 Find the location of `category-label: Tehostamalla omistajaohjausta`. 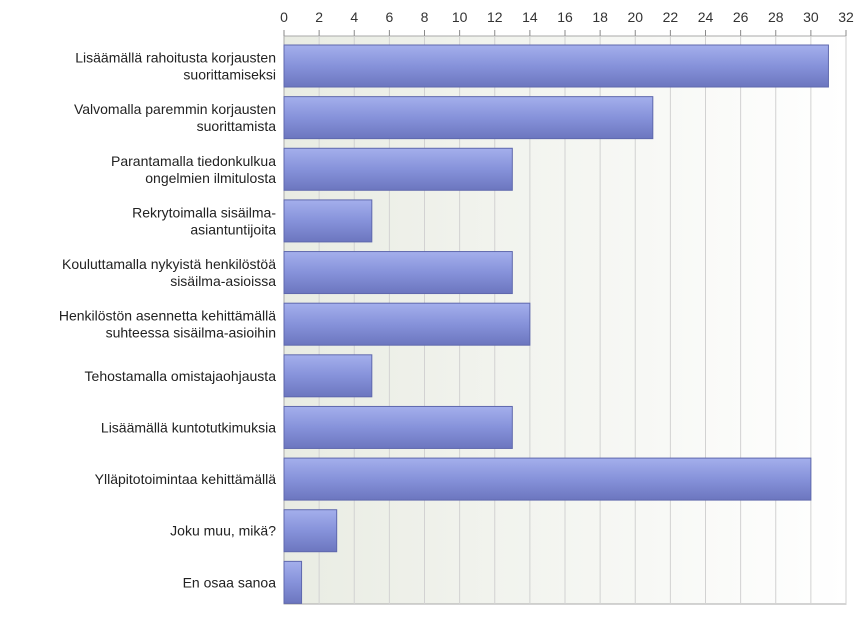

category-label: Tehostamalla omistajaohjausta is located at coordinates (181, 376).